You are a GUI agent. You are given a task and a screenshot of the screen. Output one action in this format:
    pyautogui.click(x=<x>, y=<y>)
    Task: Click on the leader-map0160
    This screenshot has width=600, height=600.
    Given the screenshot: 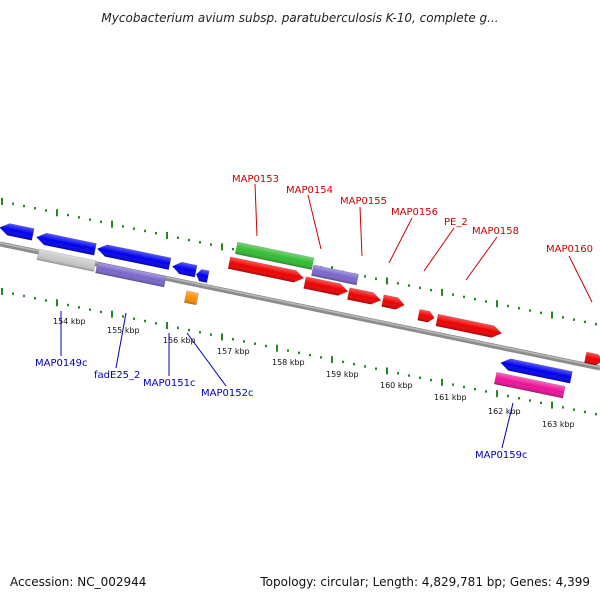 What is the action you would take?
    pyautogui.click(x=580, y=279)
    